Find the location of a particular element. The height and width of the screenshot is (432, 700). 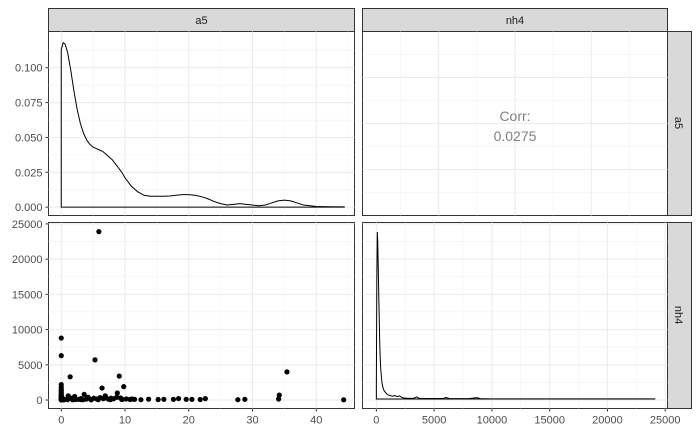

strip-row-nh4-label: nh4 is located at coordinates (678, 315).